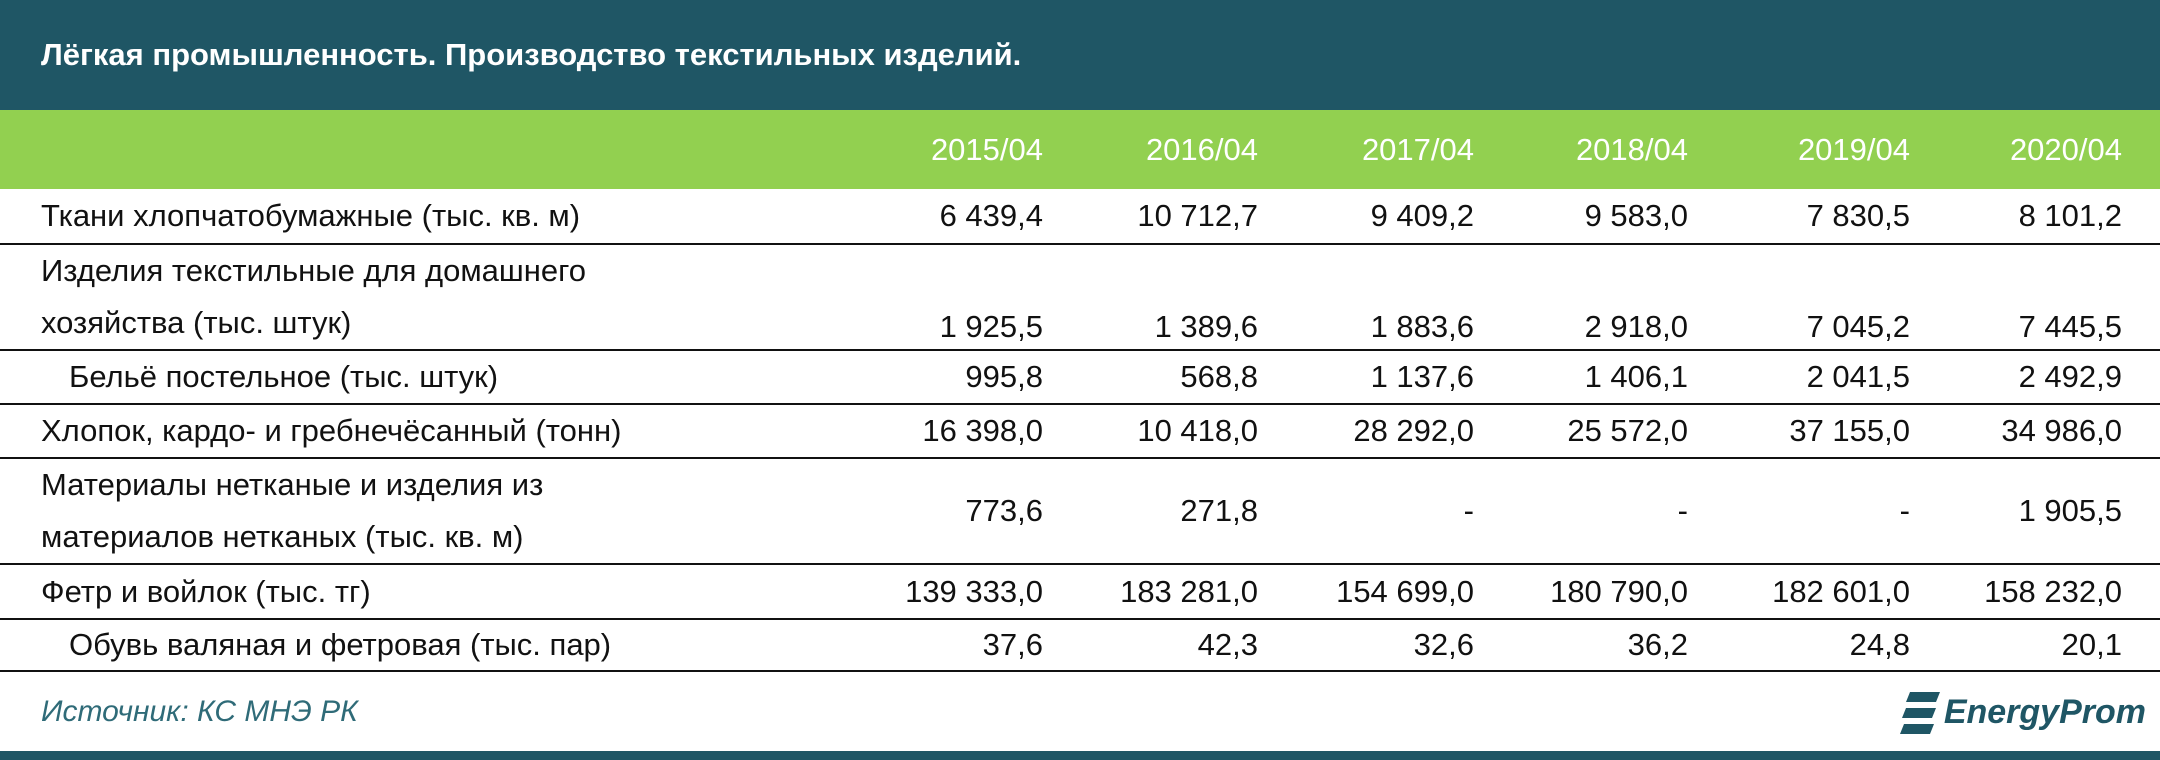  Describe the element at coordinates (1080, 755) in the screenshot. I see `bottom-bar` at that location.